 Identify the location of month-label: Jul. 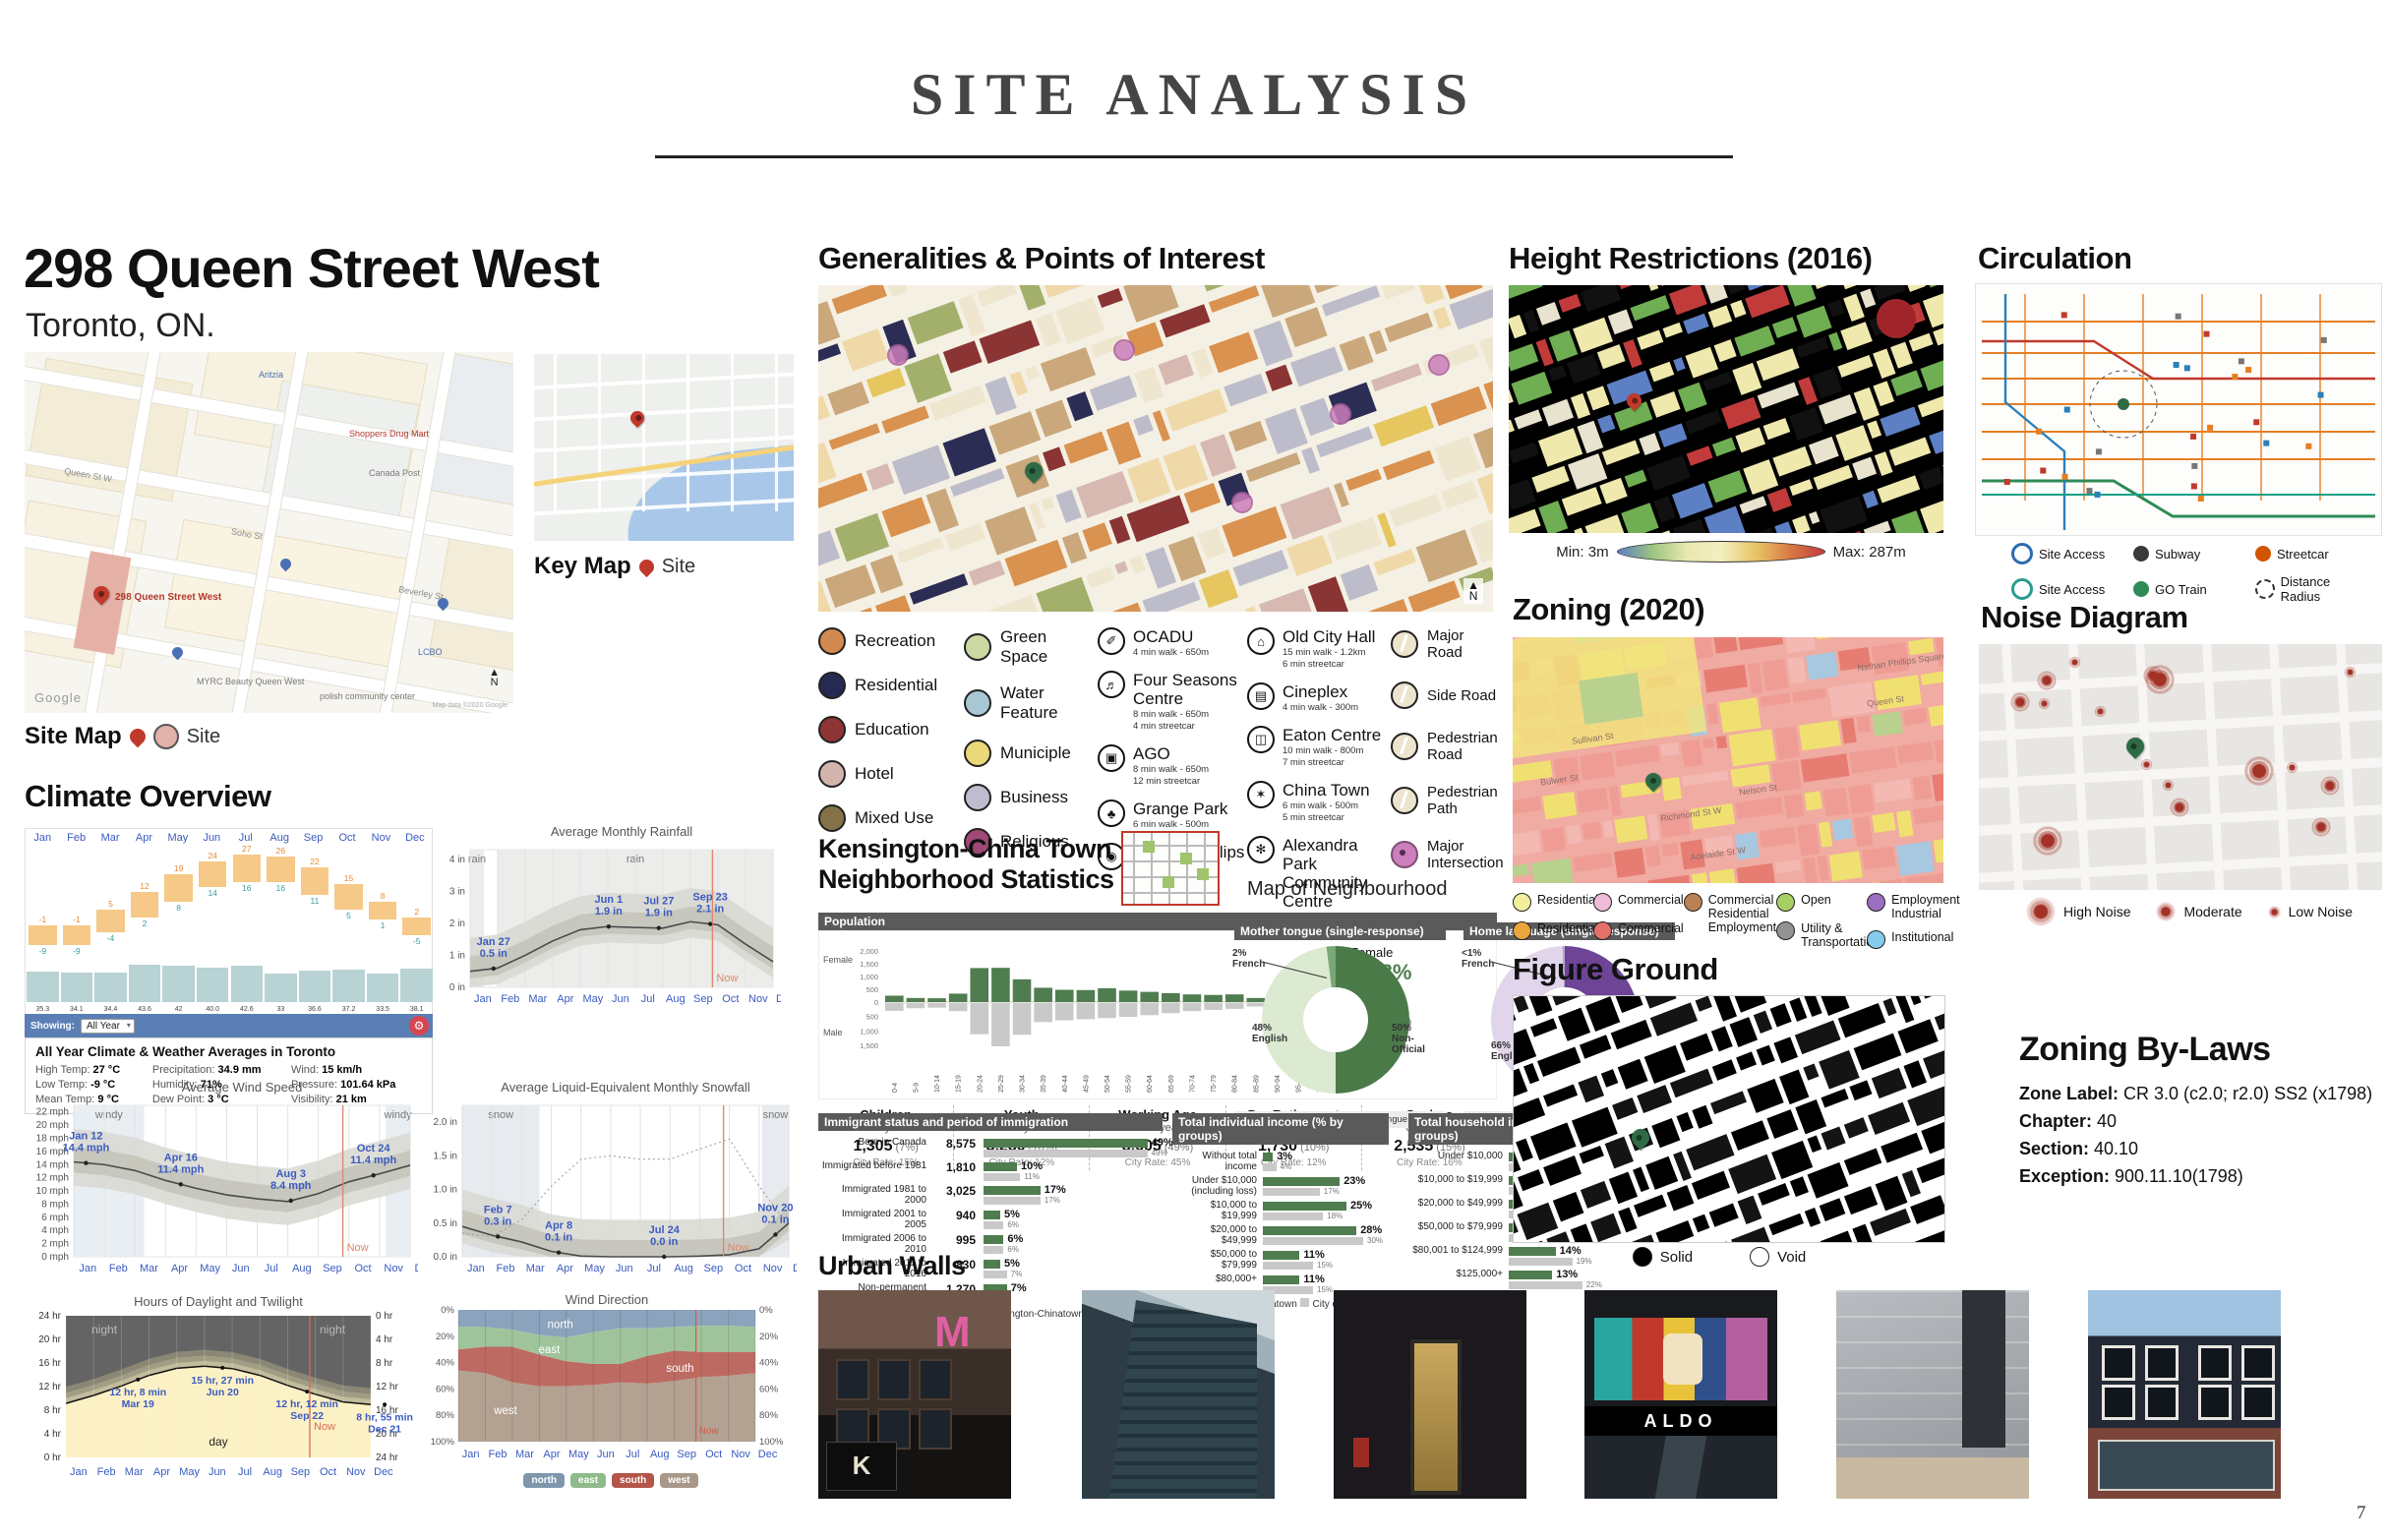
(245, 838).